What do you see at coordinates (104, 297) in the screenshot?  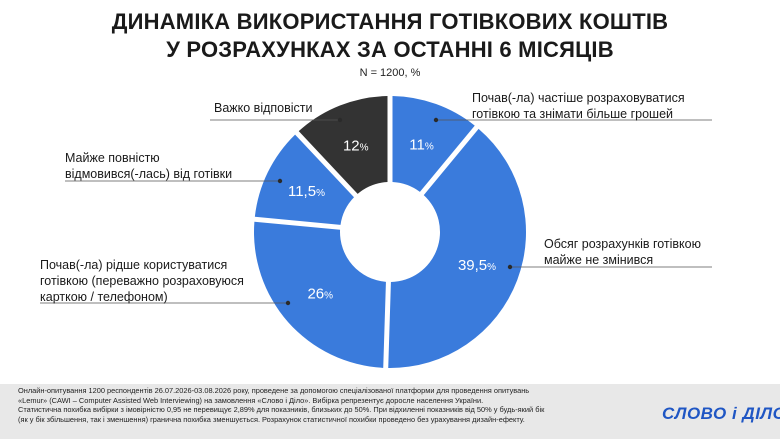 I see `slice-category-label-3-line-3: карткою / телефоном)` at bounding box center [104, 297].